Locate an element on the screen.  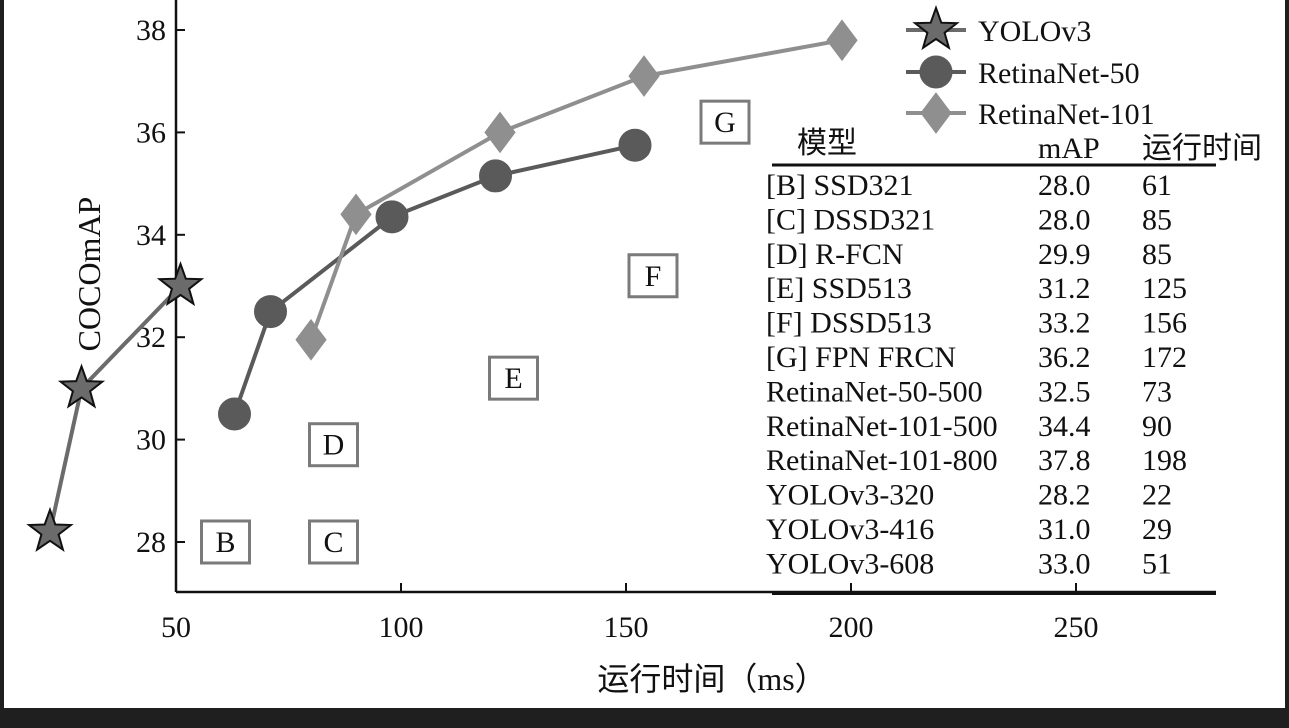
point-box: F is located at coordinates (653, 276).